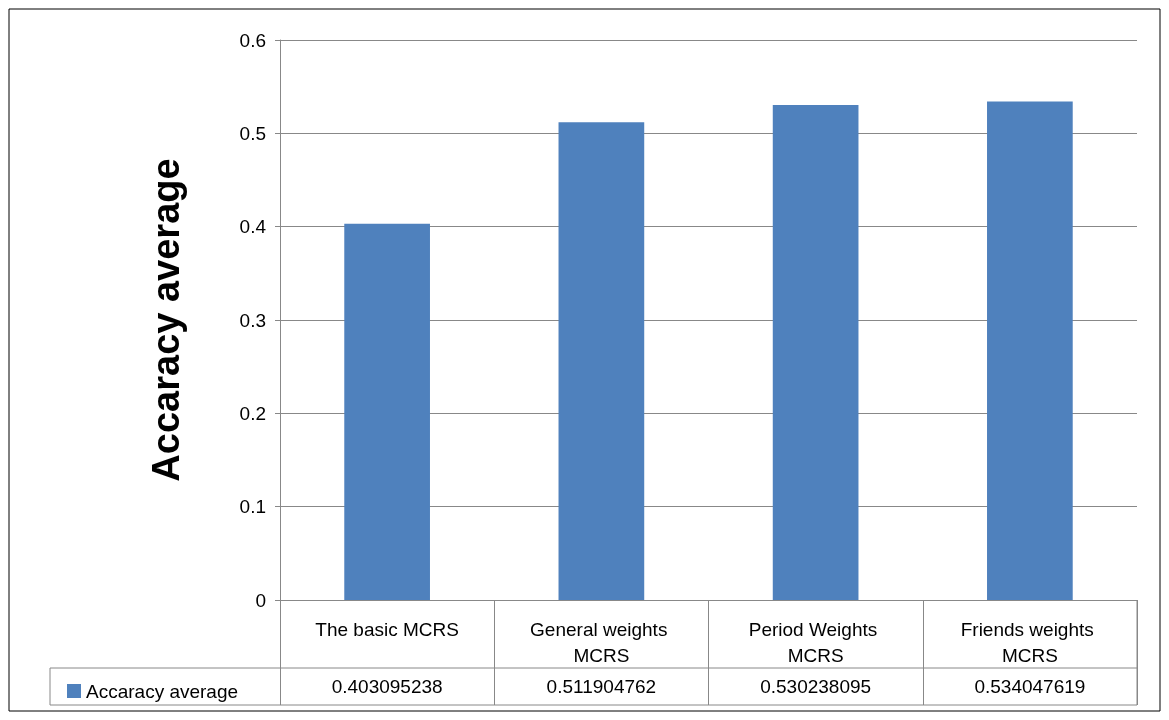  I want to click on x-tick-label: Friends weights MCRS, so click(1030, 642).